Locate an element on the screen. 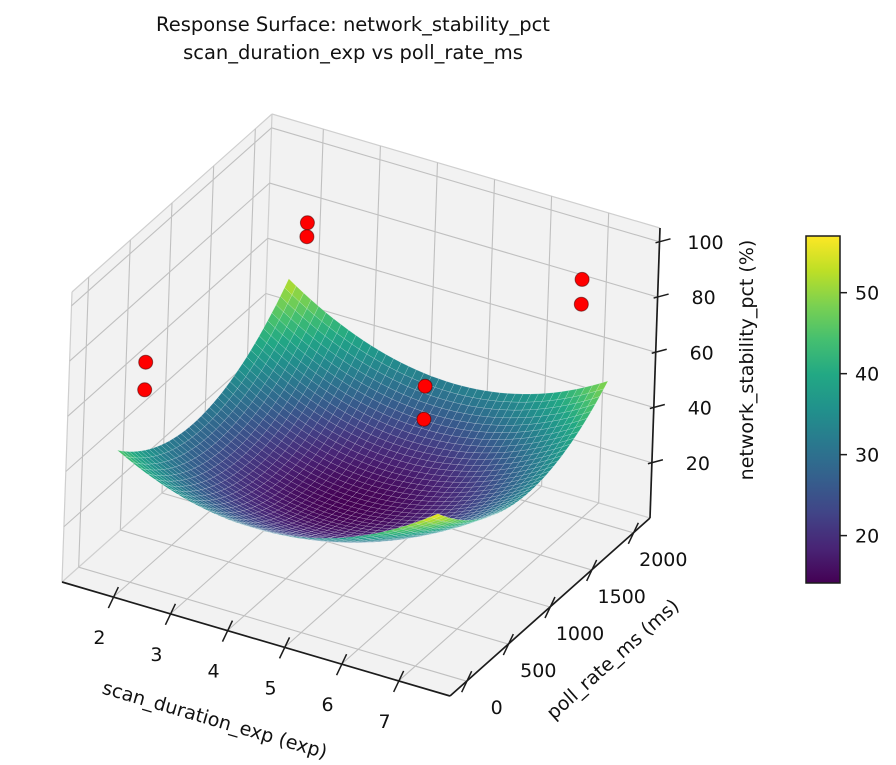  colorbar-border is located at coordinates (823, 409).